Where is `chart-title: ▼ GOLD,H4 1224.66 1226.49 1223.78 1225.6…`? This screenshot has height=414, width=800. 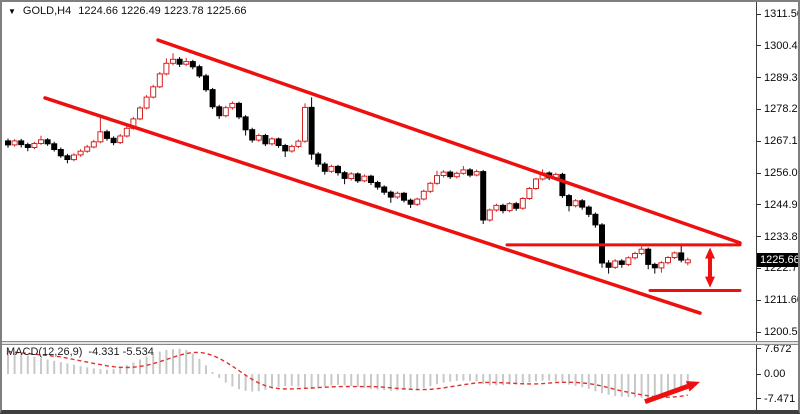 chart-title: ▼ GOLD,H4 1224.66 1226.49 1223.78 1225.6… is located at coordinates (127, 11).